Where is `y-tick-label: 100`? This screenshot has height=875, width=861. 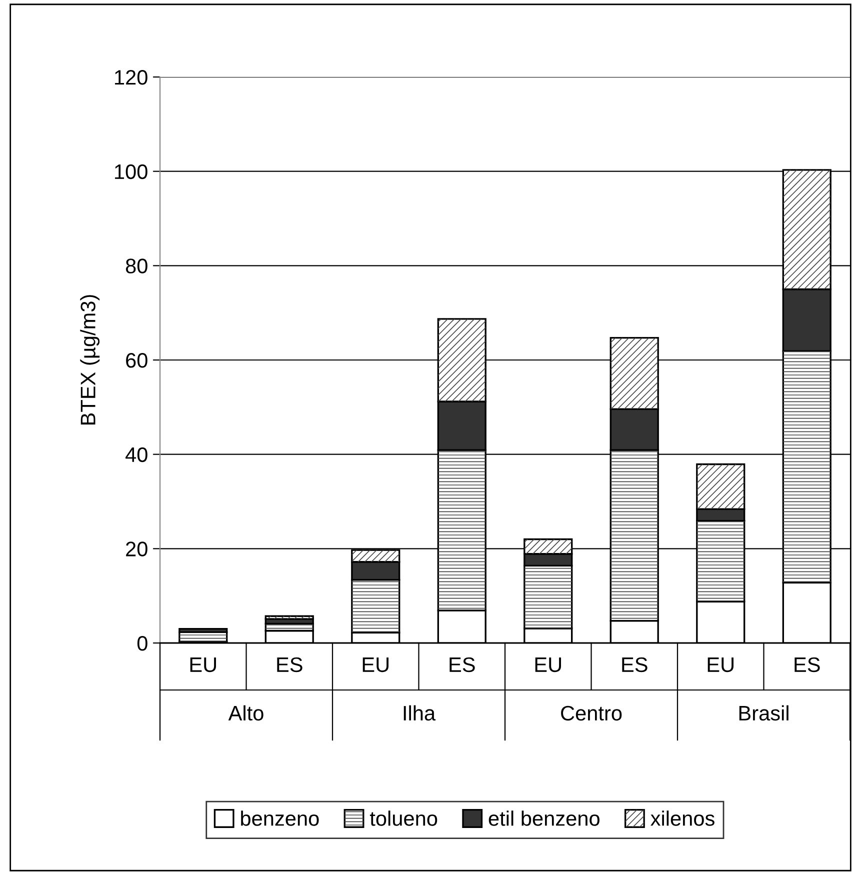
y-tick-label: 100 is located at coordinates (131, 172).